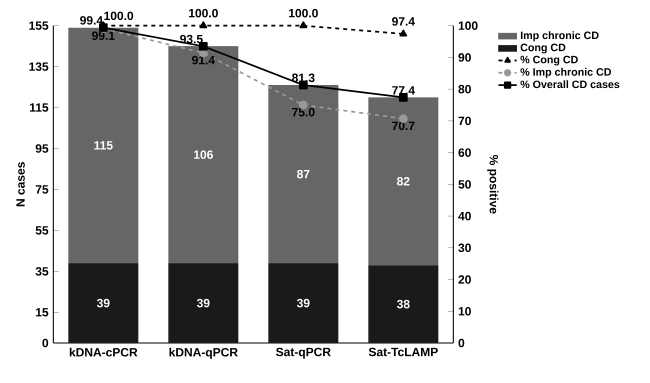 This screenshot has height=383, width=650. I want to click on data-label: 106, so click(203, 154).